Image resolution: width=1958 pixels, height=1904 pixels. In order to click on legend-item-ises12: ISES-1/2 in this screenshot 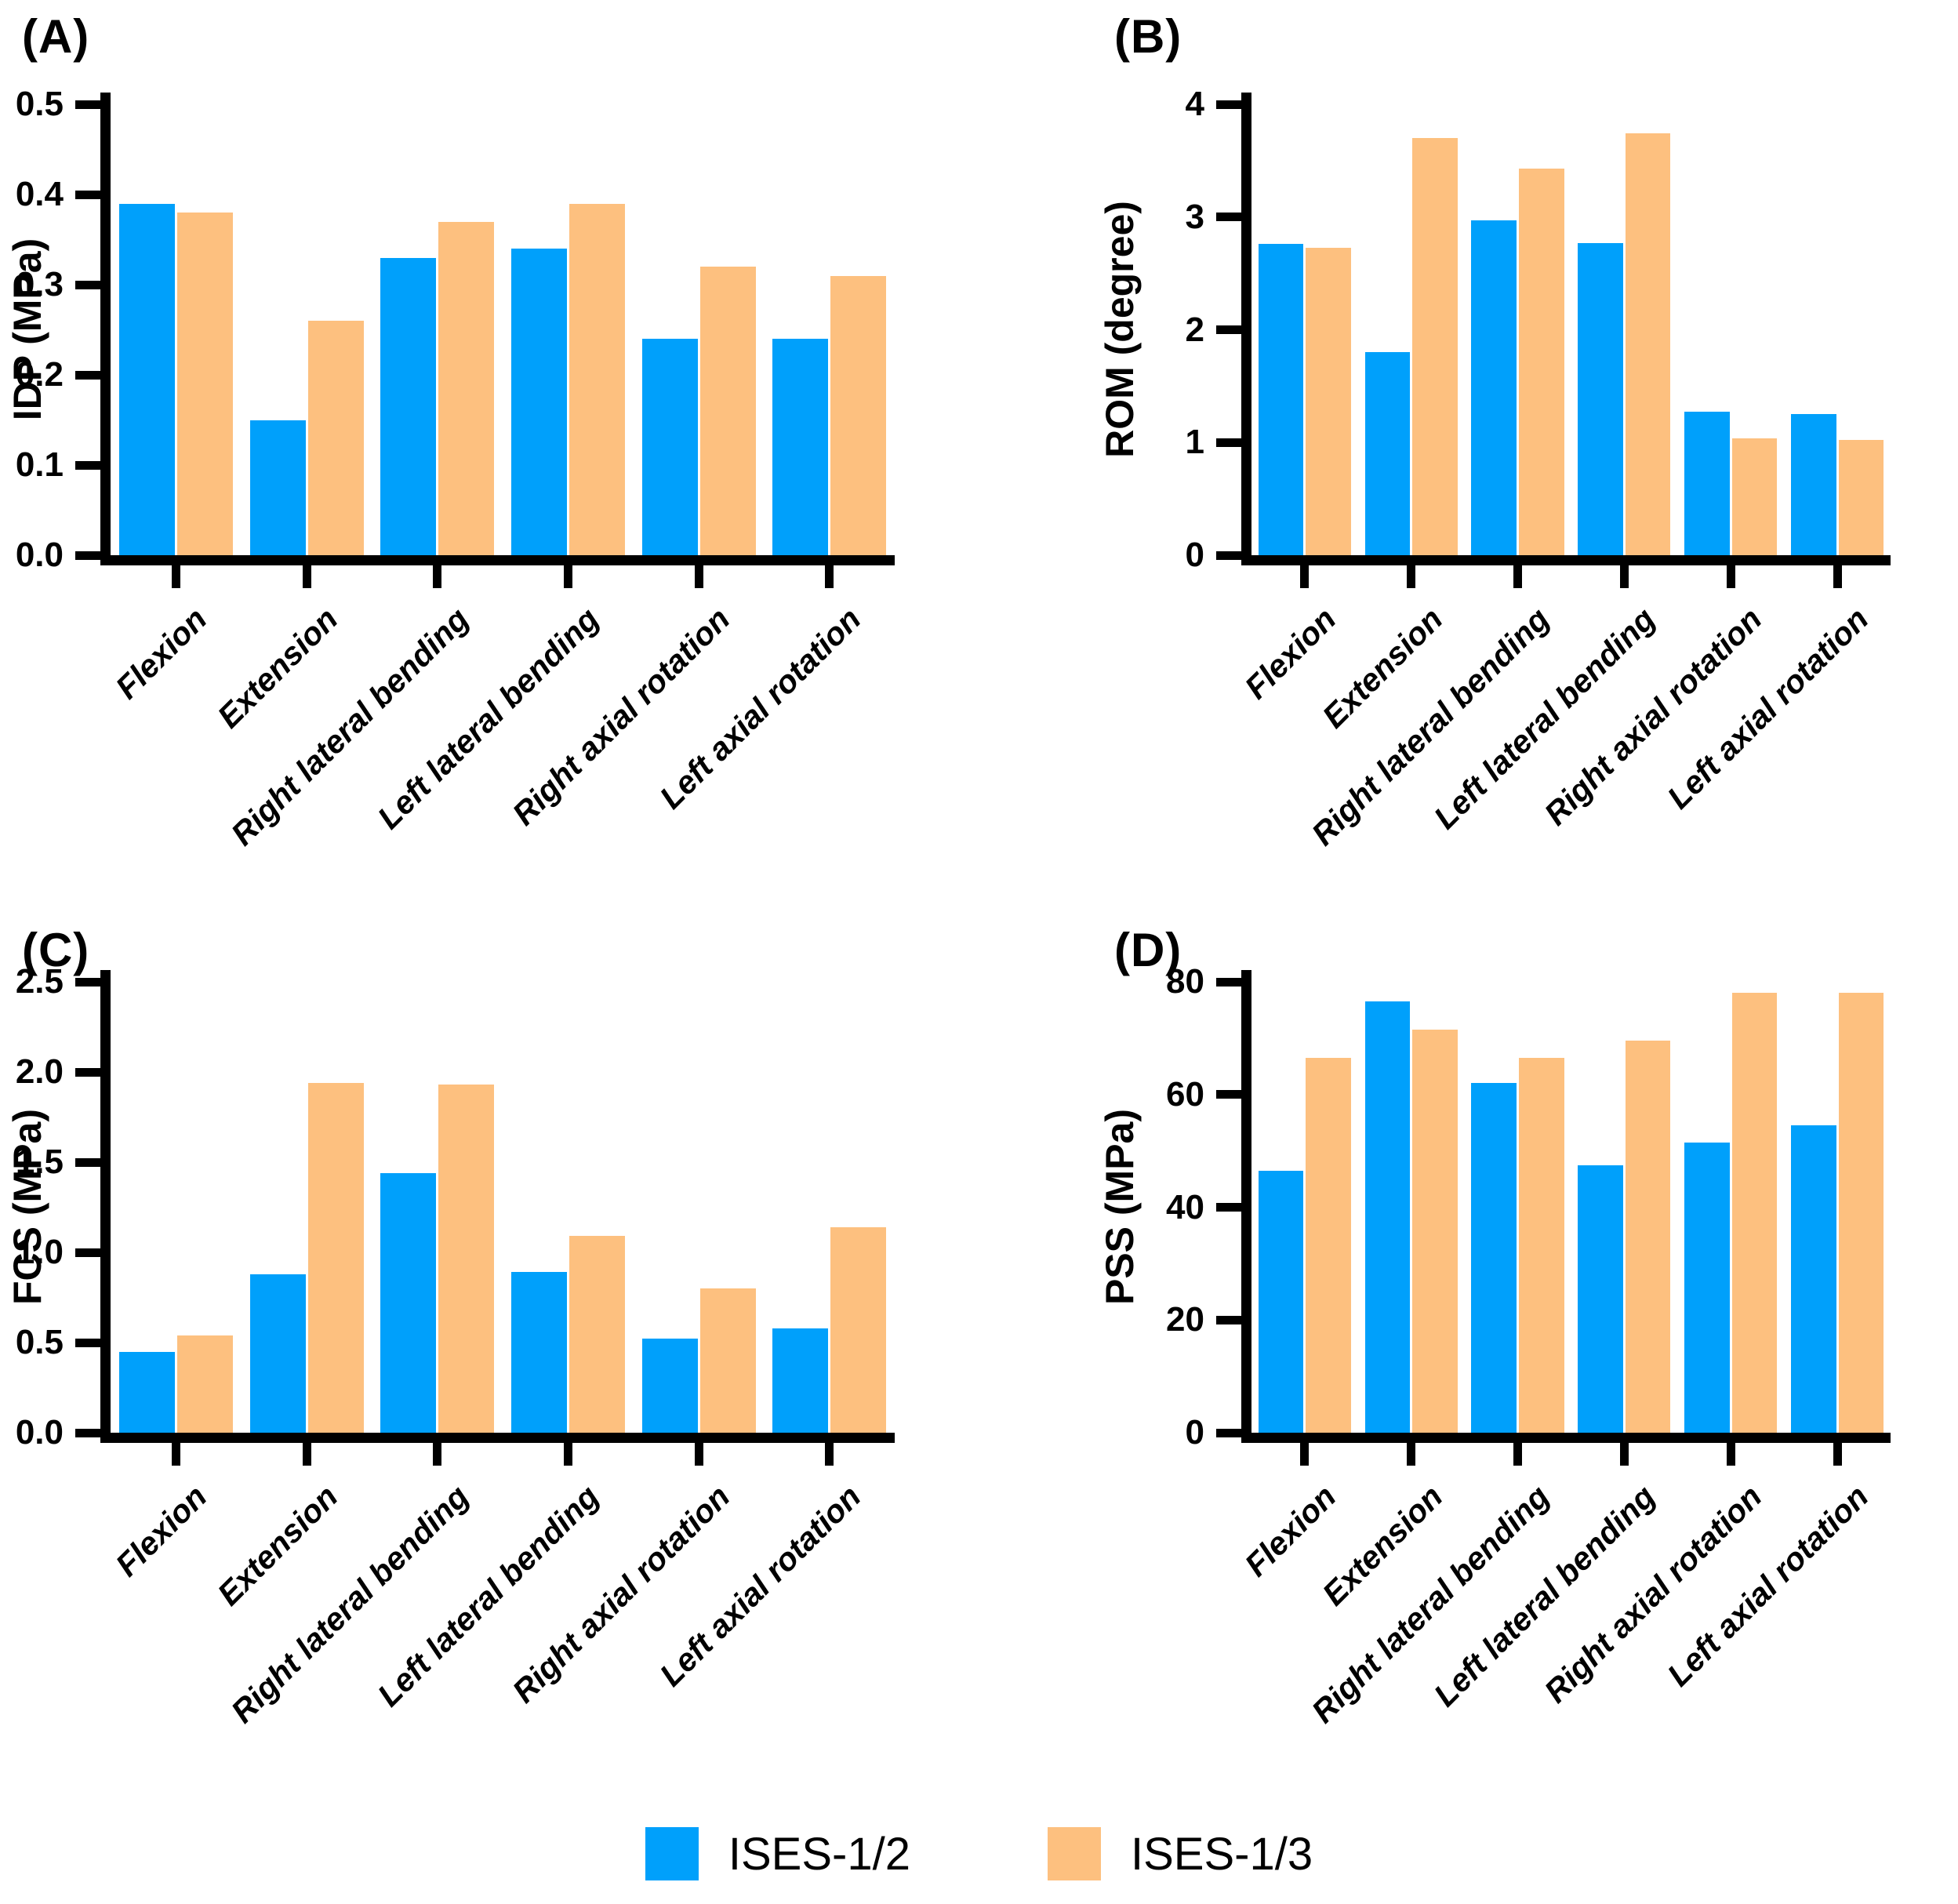, I will do `click(777, 1853)`.